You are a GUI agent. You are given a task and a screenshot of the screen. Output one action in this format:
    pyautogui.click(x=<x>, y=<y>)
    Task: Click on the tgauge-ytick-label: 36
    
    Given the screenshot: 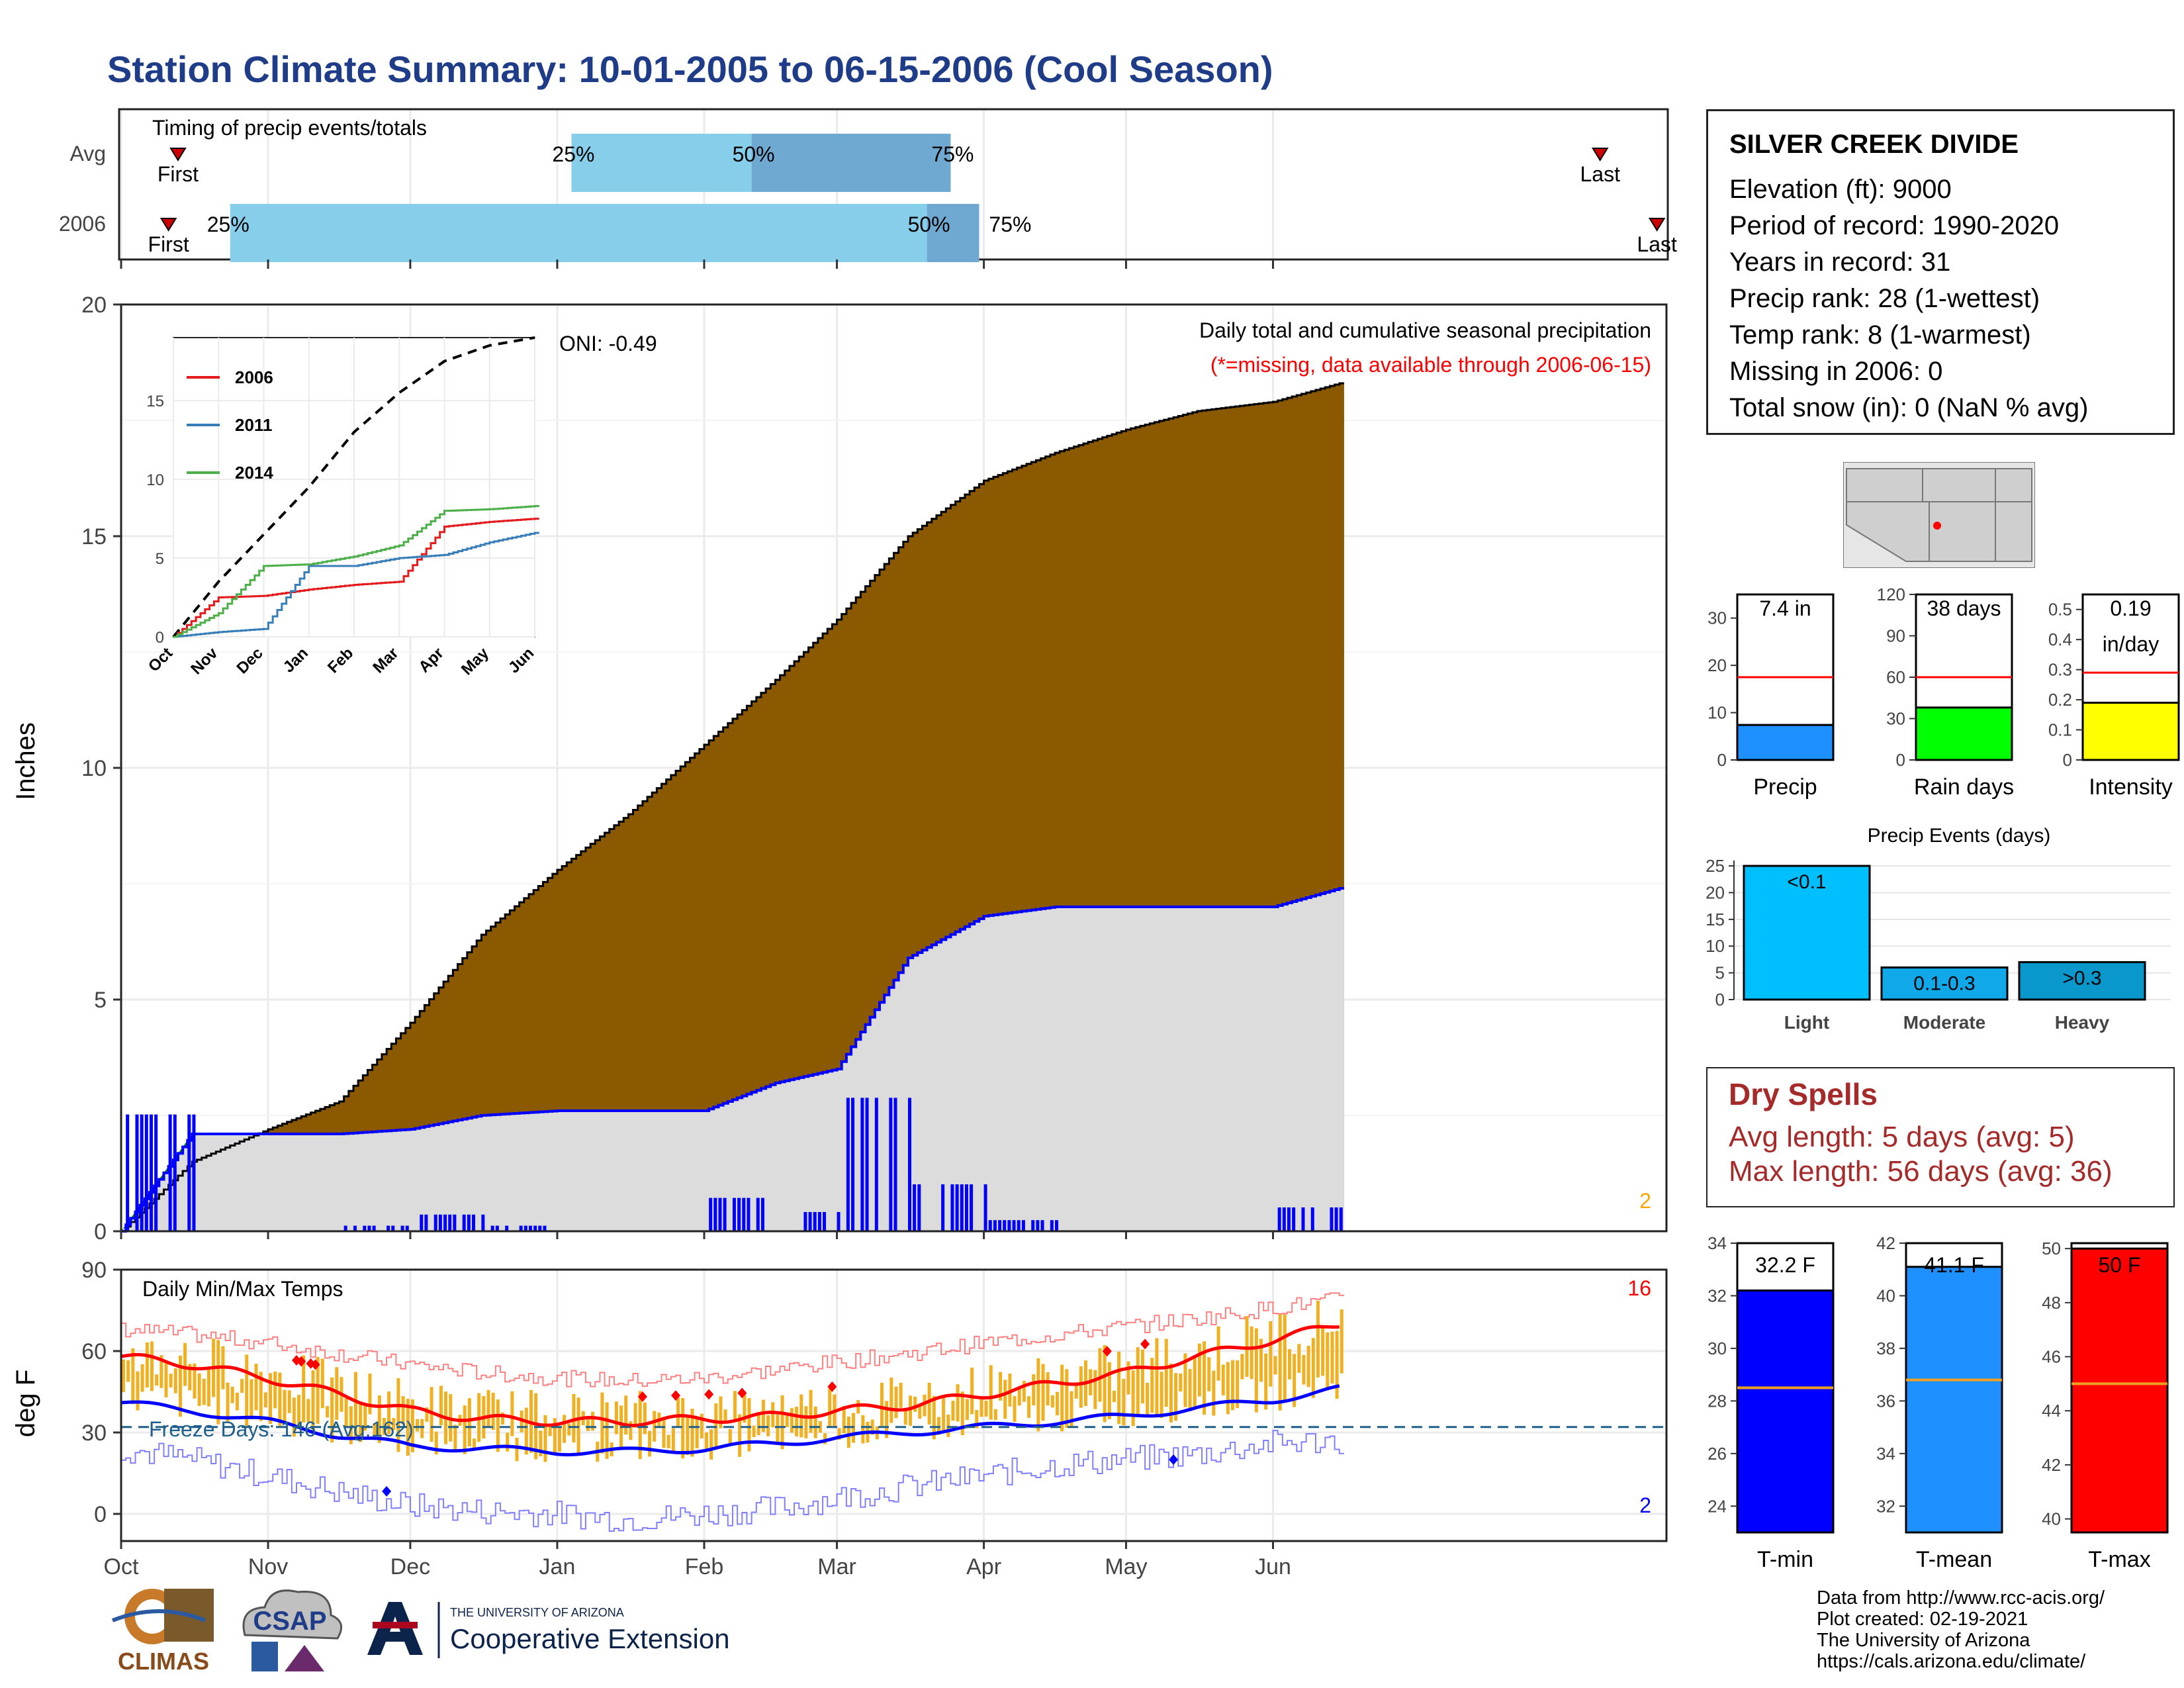 What is the action you would take?
    pyautogui.click(x=1885, y=1401)
    